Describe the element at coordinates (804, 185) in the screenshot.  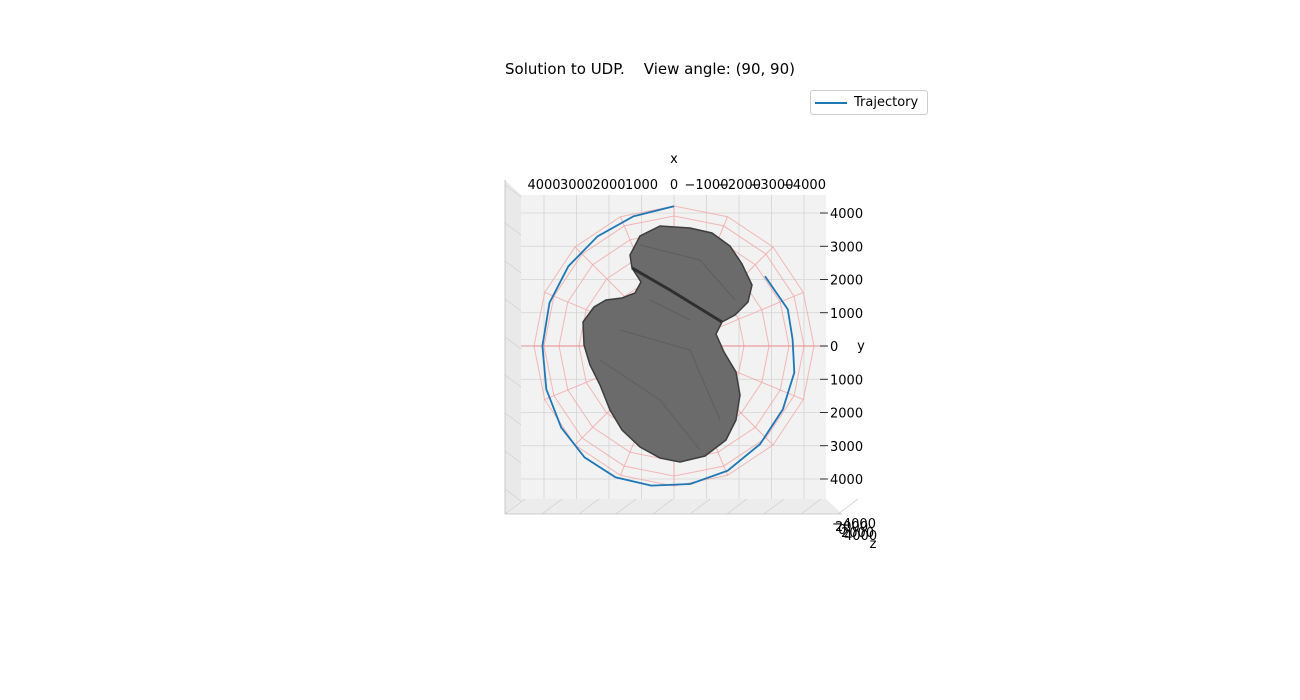
I see `x-tick-label: −4000` at that location.